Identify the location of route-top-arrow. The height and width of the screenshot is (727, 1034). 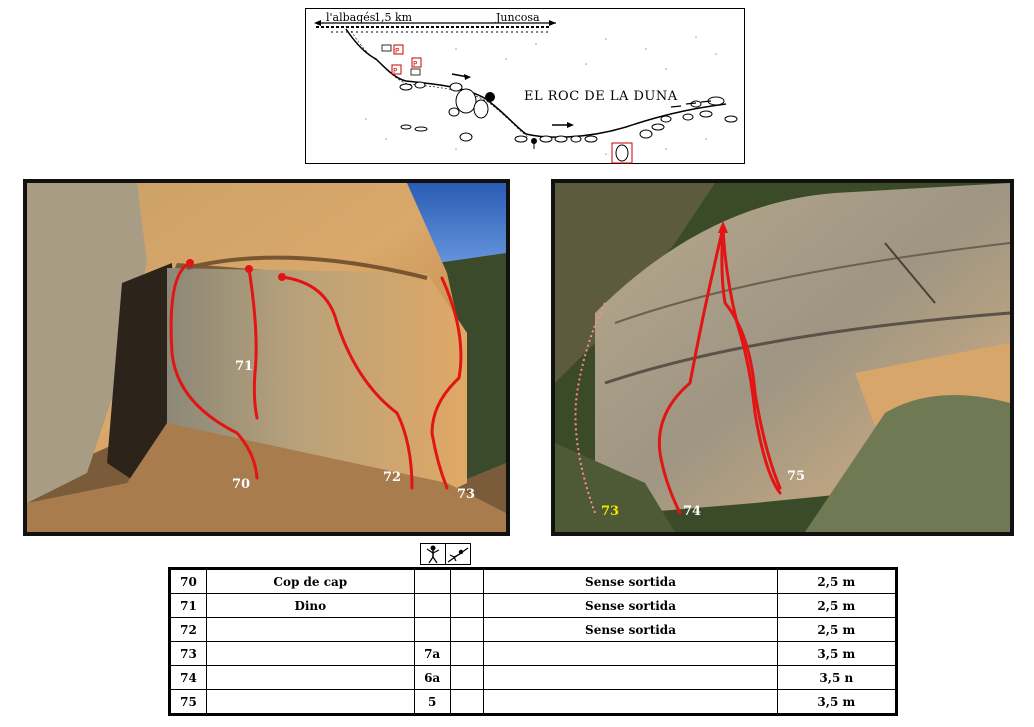
(723, 227).